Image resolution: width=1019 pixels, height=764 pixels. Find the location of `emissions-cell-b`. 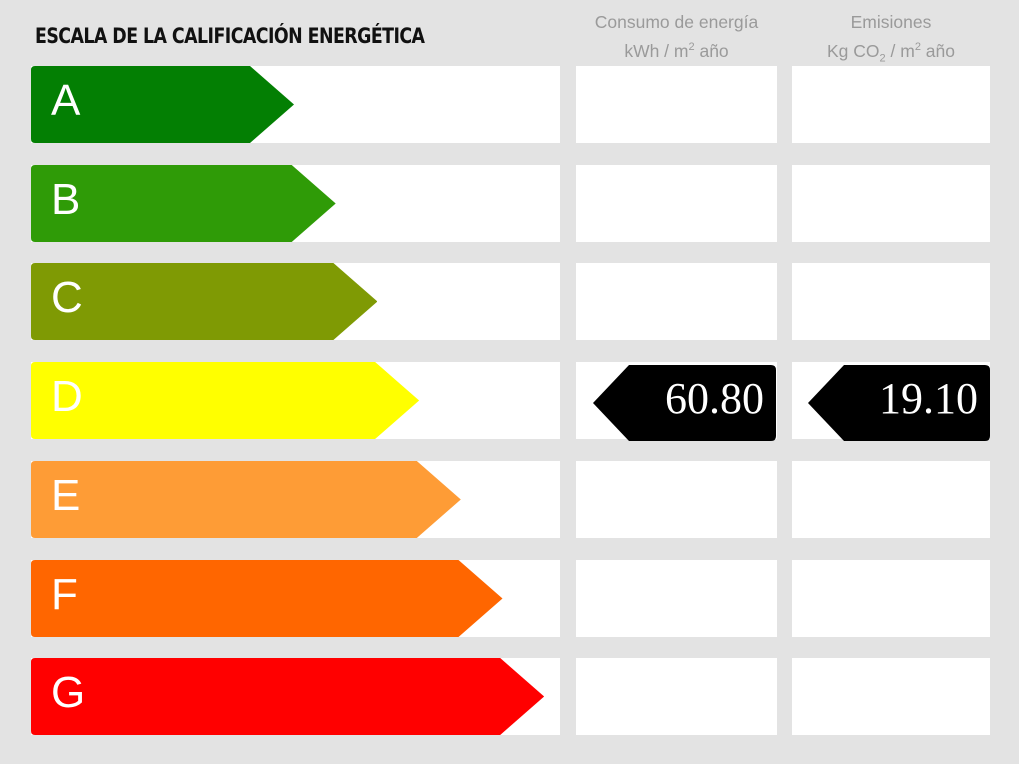

emissions-cell-b is located at coordinates (891, 203).